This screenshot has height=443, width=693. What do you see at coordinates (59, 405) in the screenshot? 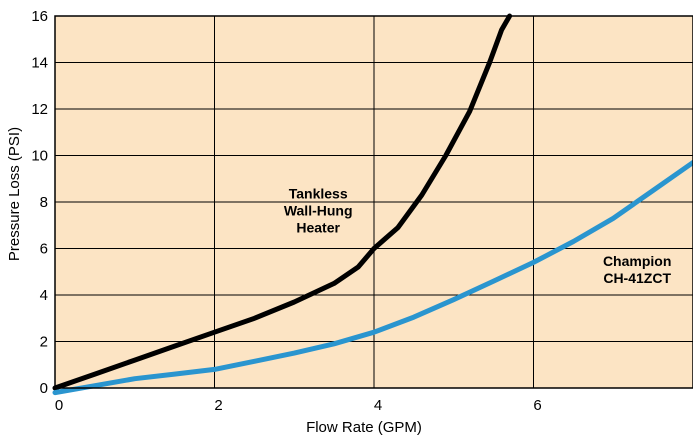
I see `x-tick-label: 0` at bounding box center [59, 405].